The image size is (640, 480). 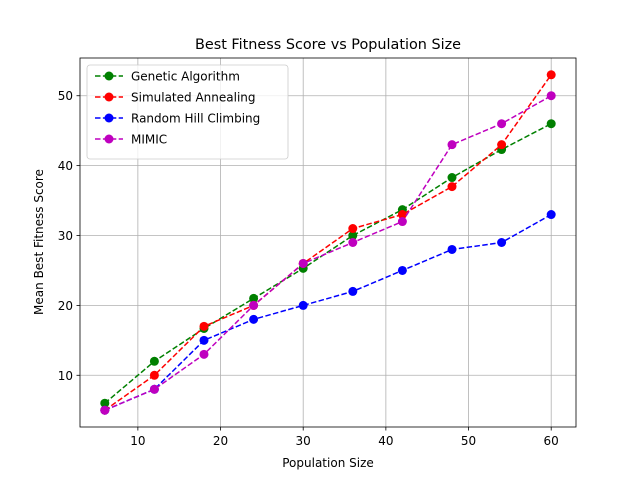 What do you see at coordinates (137, 441) in the screenshot?
I see `x-tick-label: 10` at bounding box center [137, 441].